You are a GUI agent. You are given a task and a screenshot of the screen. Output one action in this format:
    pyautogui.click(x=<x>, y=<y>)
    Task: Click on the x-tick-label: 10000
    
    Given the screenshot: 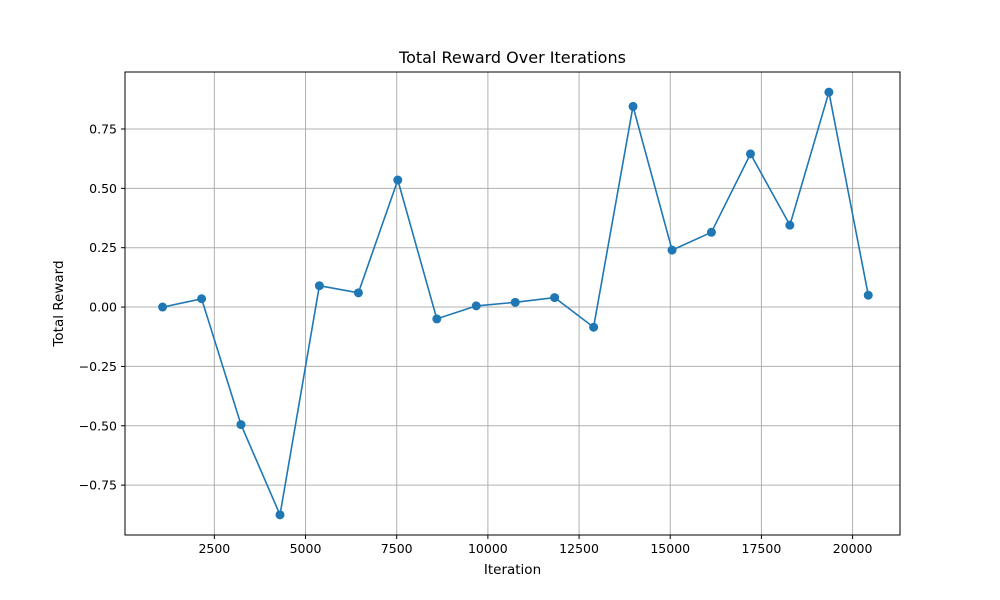 What is the action you would take?
    pyautogui.click(x=488, y=548)
    